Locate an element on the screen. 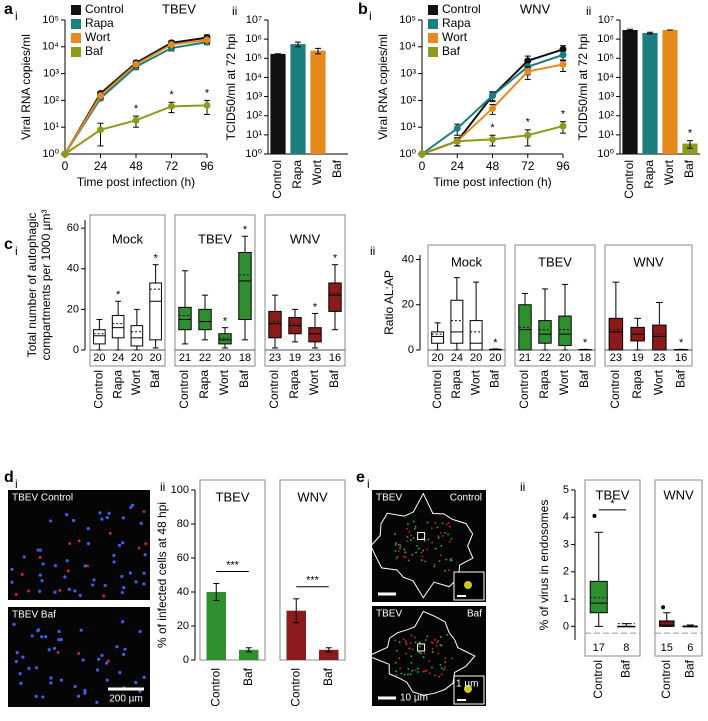 This screenshot has height=721, width=708. image-label: TBEV is located at coordinates (389, 614).